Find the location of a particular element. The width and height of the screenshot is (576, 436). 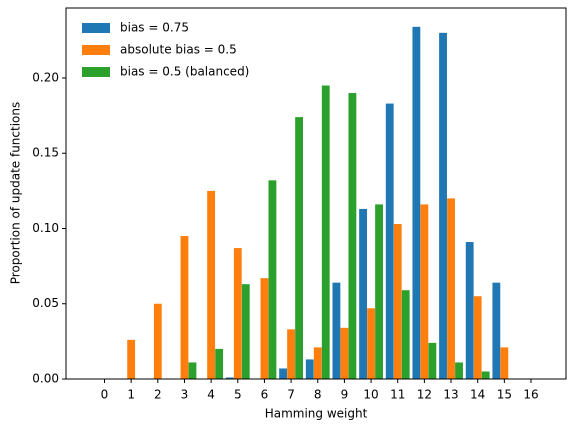

x-tick-label: 5 is located at coordinates (238, 395).